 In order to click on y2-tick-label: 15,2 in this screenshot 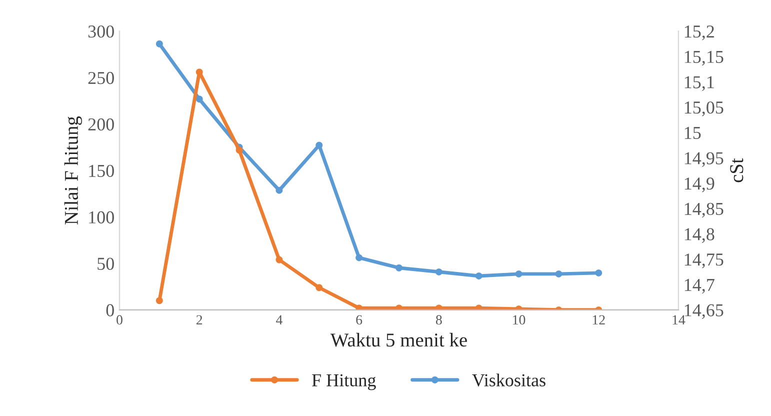, I will do `click(699, 33)`.